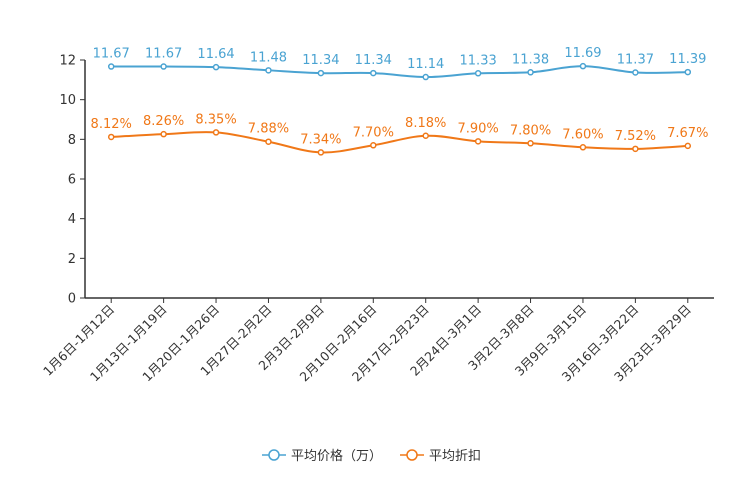  I want to click on legend-item-0: 平均价格（万）, so click(322, 456).